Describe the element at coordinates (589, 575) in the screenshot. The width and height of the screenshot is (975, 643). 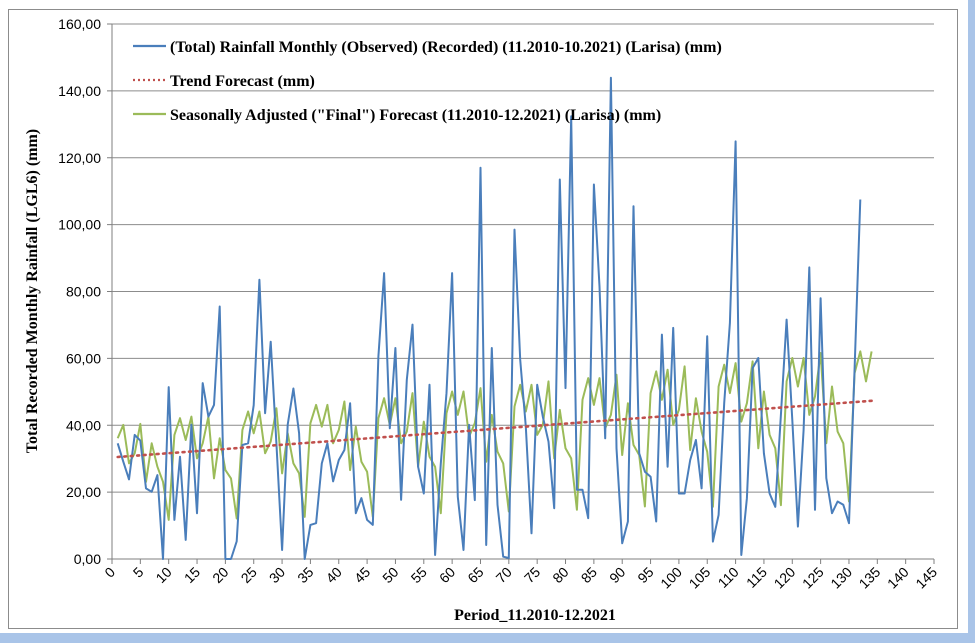
I see `x-tick-label: 85` at that location.